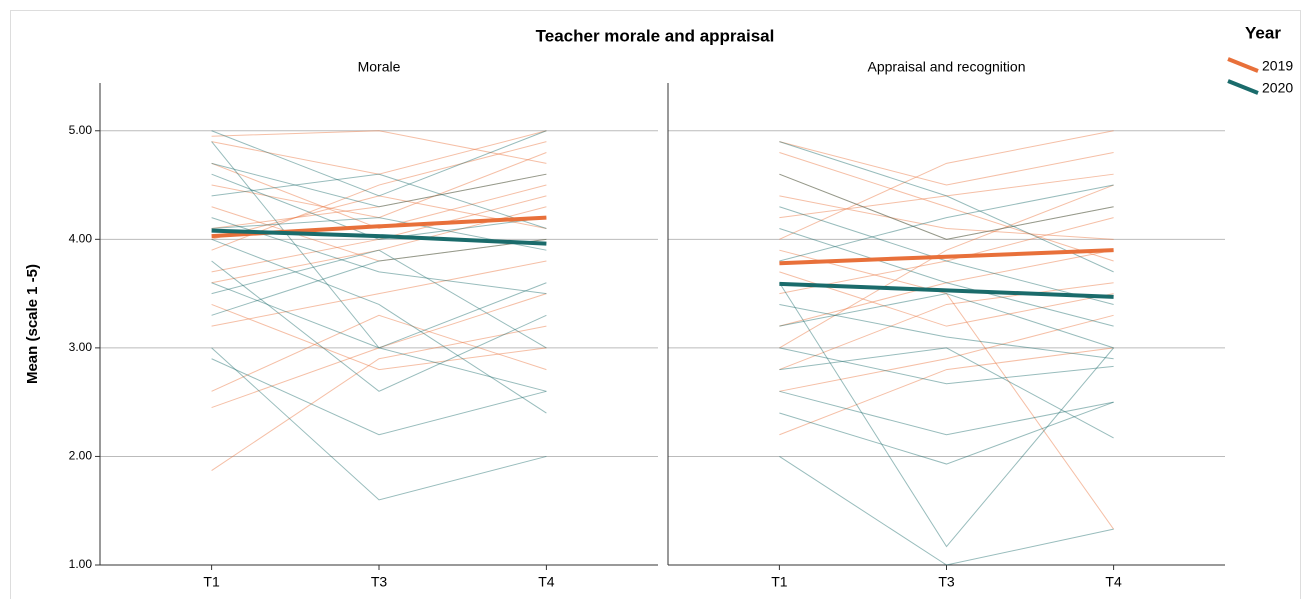 This screenshot has width=1313, height=599. I want to click on legend-title: Year, so click(1263, 32).